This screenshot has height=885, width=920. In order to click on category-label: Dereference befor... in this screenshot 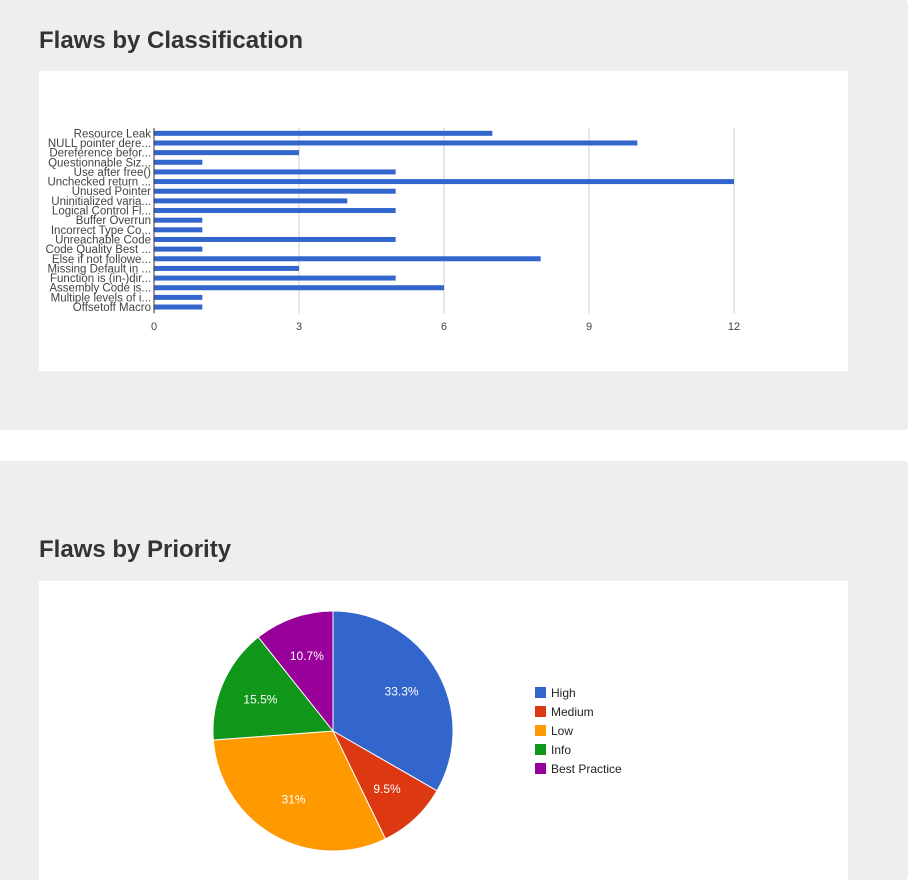, I will do `click(100, 154)`.